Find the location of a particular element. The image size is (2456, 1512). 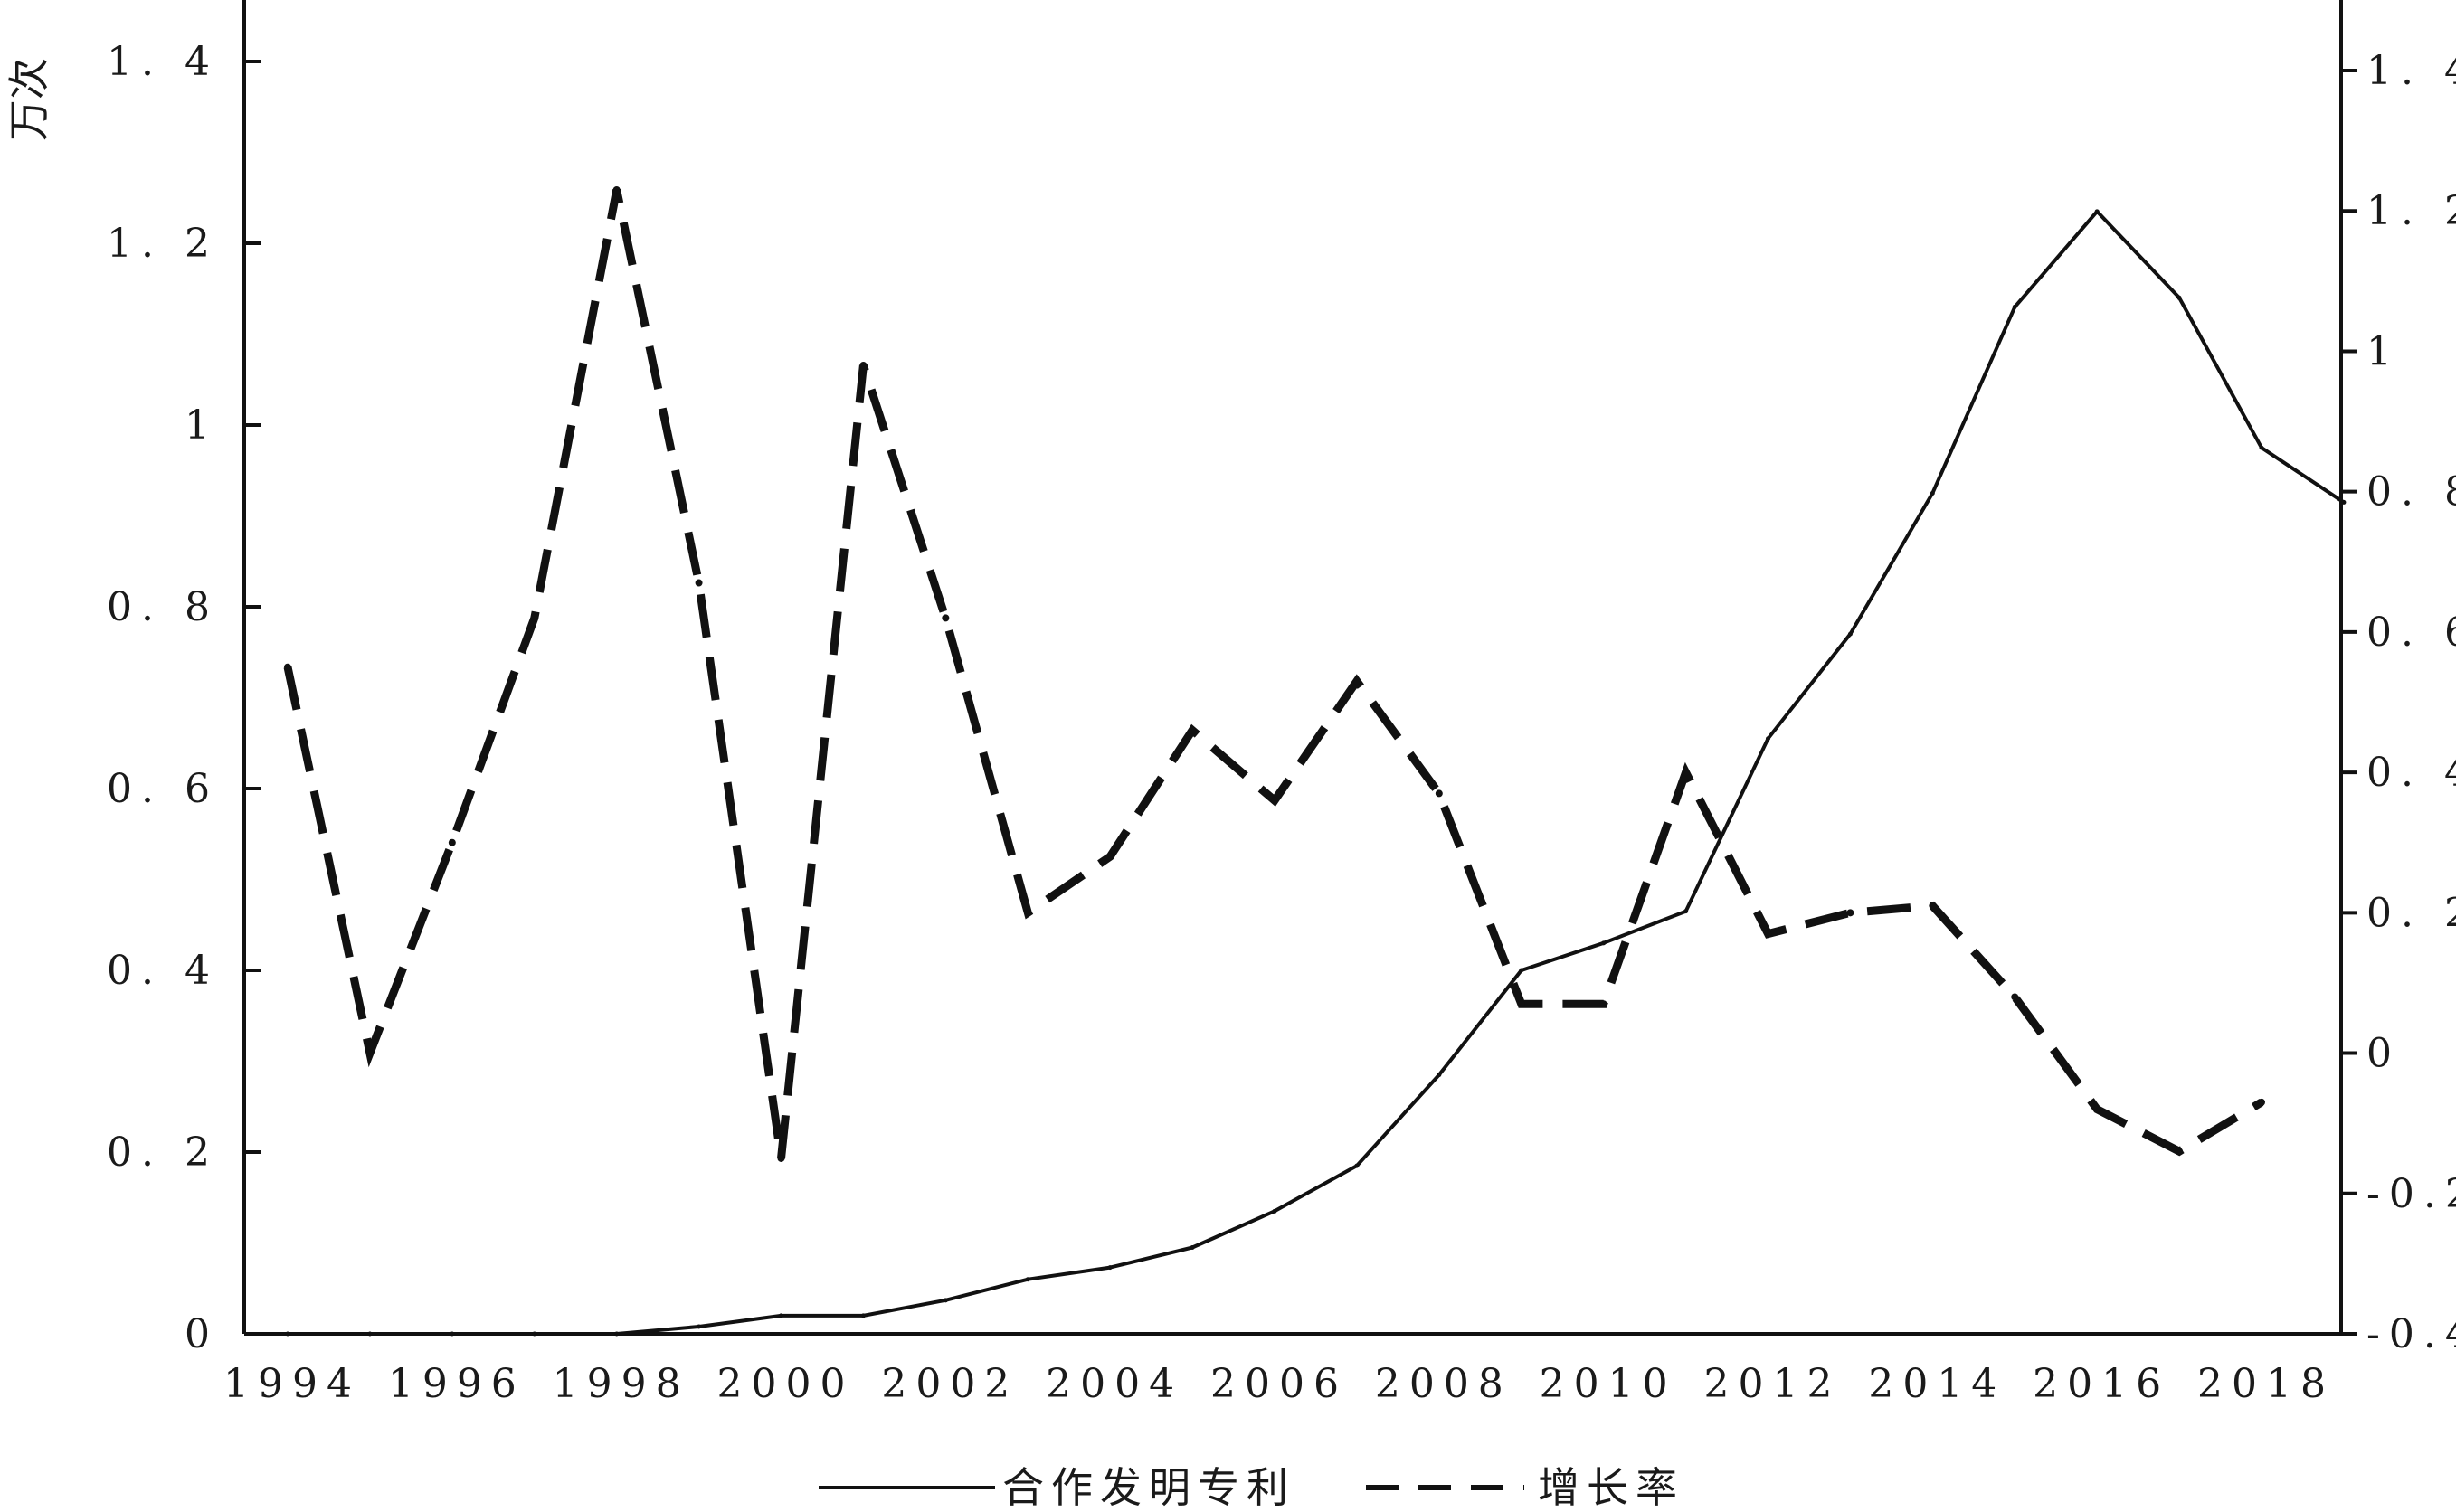

right-y-tick-label: 0 is located at coordinates (2383, 1054).